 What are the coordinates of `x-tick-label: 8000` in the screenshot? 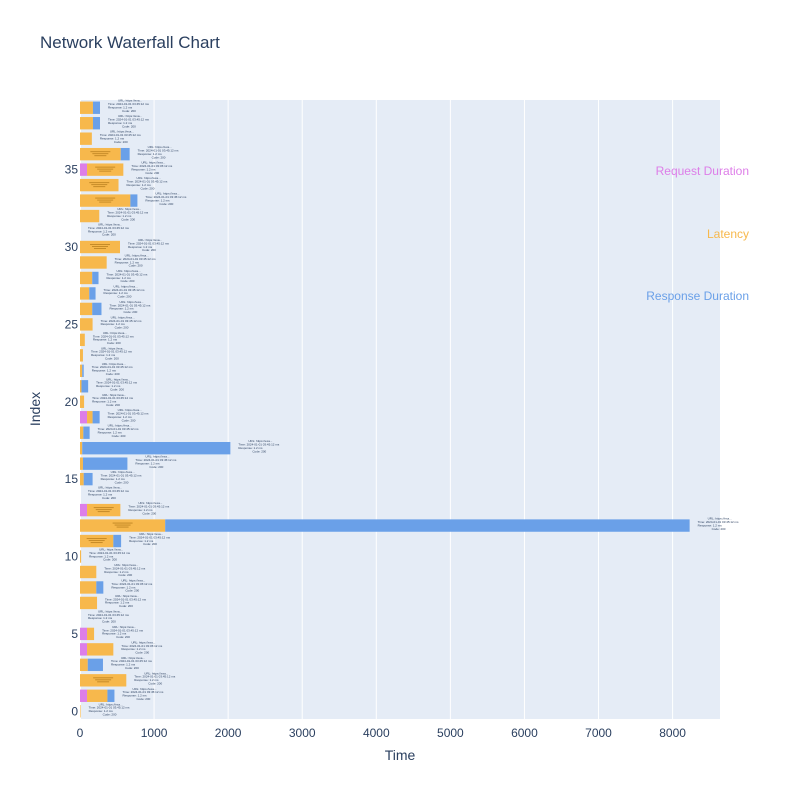 It's located at (672, 733).